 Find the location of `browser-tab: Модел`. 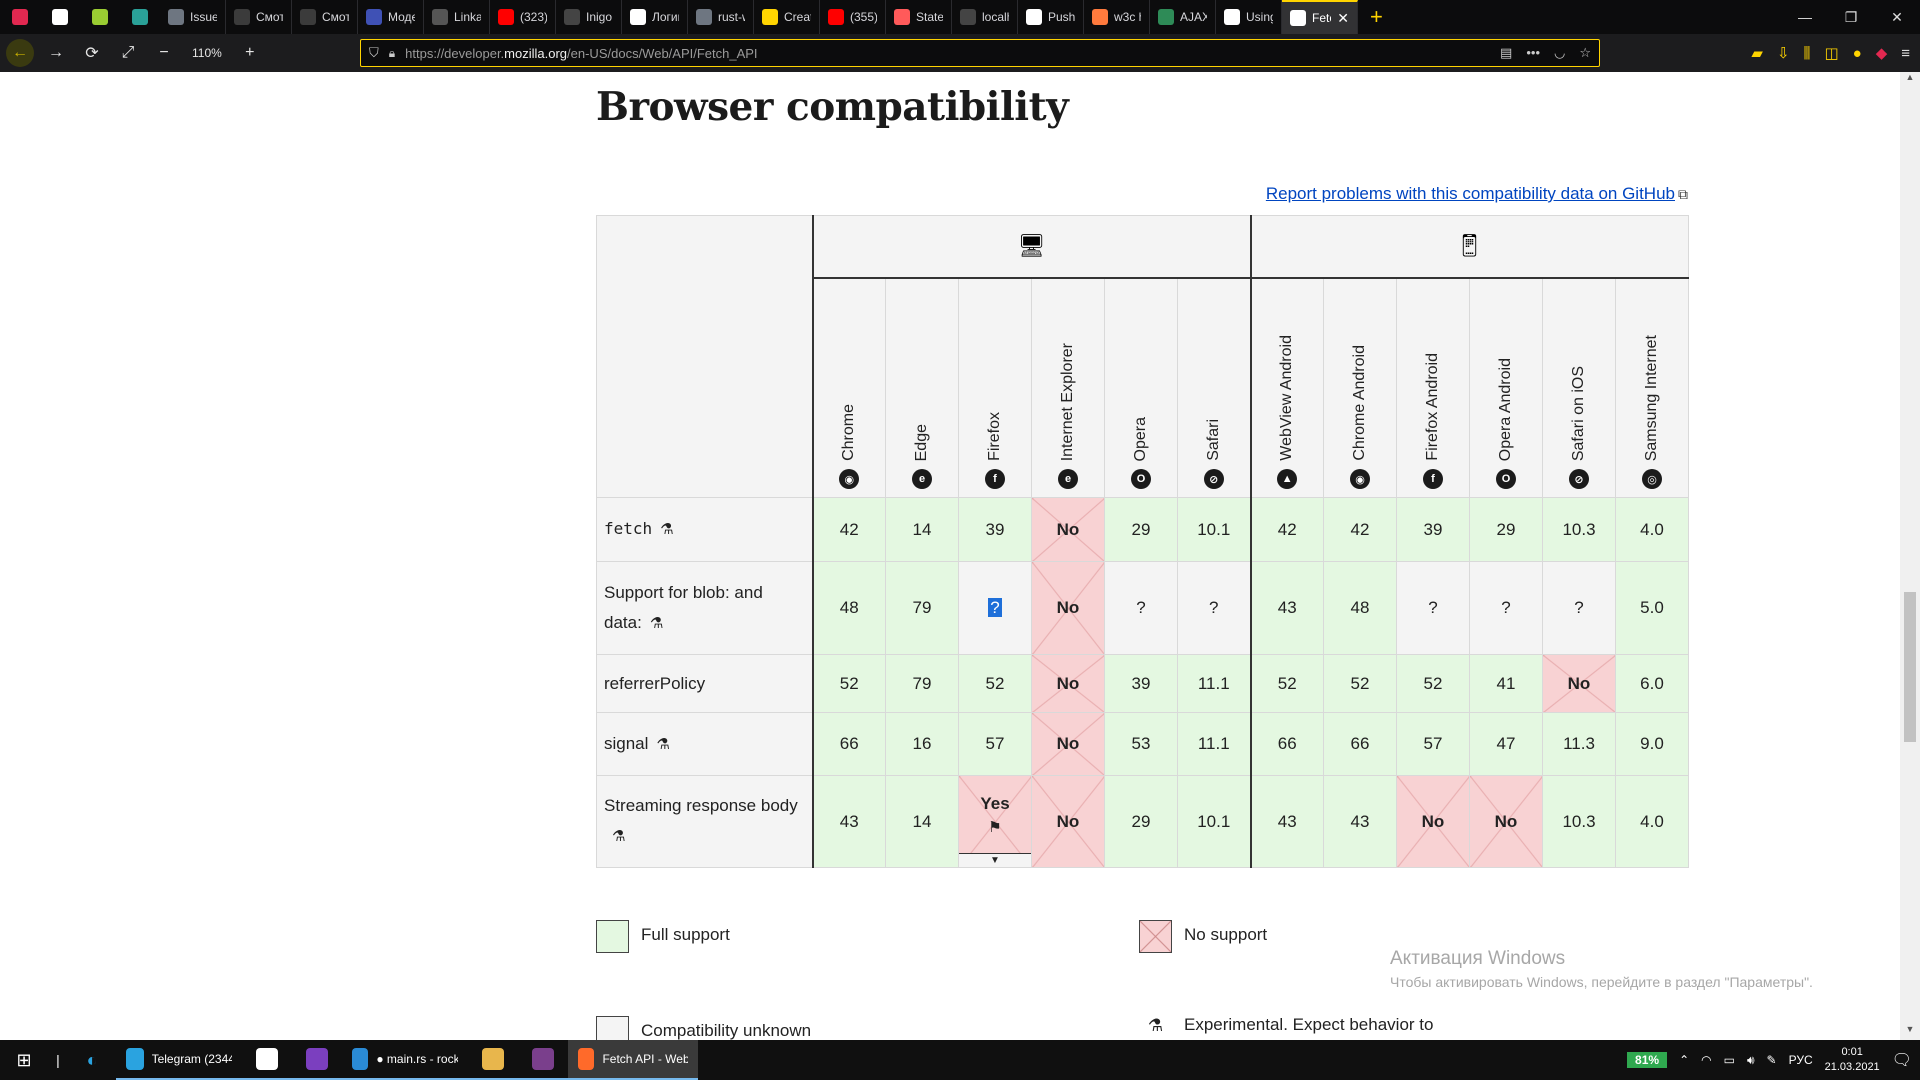

browser-tab: Модел is located at coordinates (391, 17).